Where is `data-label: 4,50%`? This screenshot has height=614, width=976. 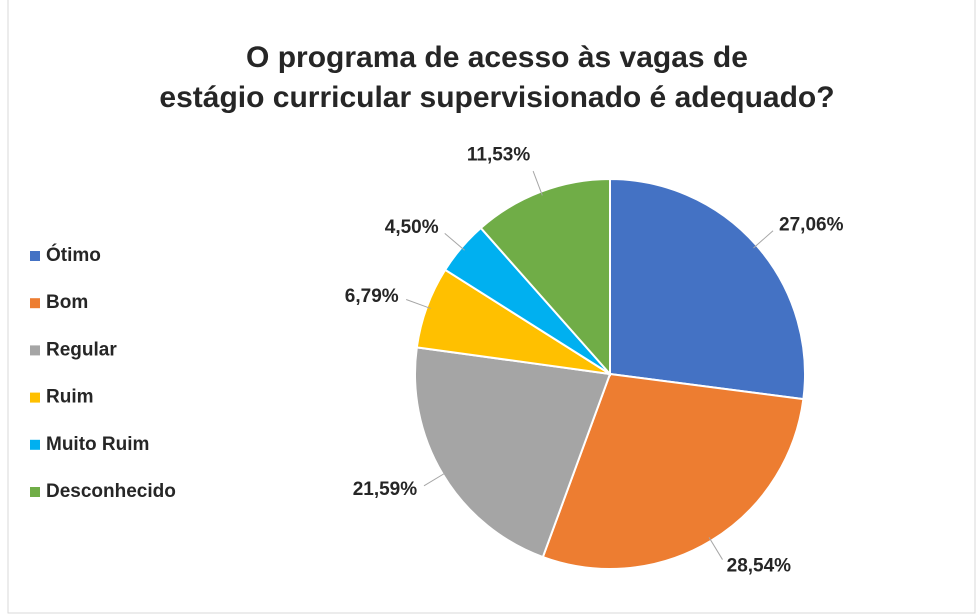 data-label: 4,50% is located at coordinates (412, 227).